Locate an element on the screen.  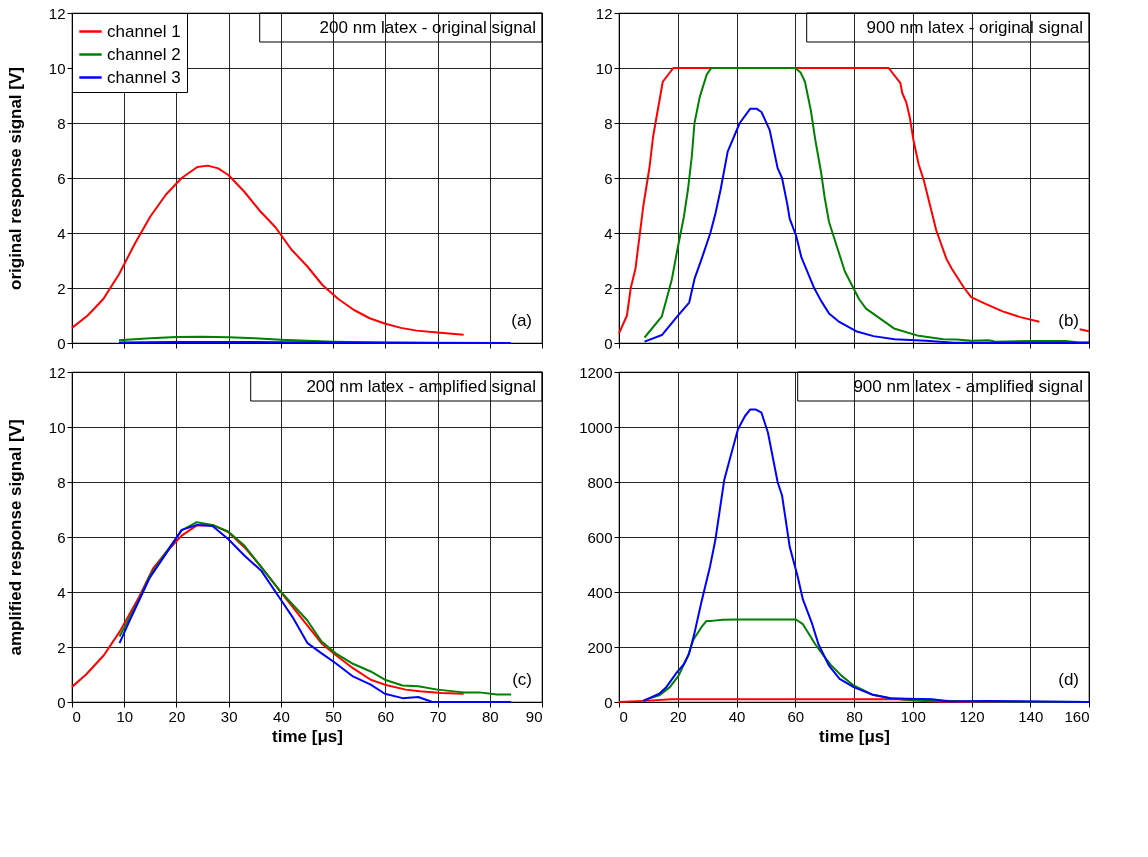
x-tick-label: 140 is located at coordinates (1031, 716).